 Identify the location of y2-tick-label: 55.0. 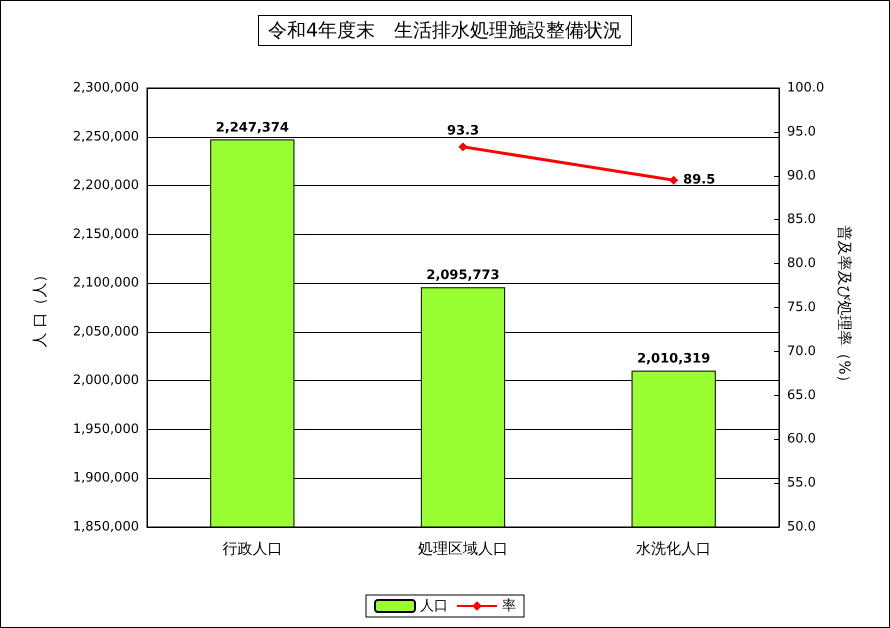
(801, 483).